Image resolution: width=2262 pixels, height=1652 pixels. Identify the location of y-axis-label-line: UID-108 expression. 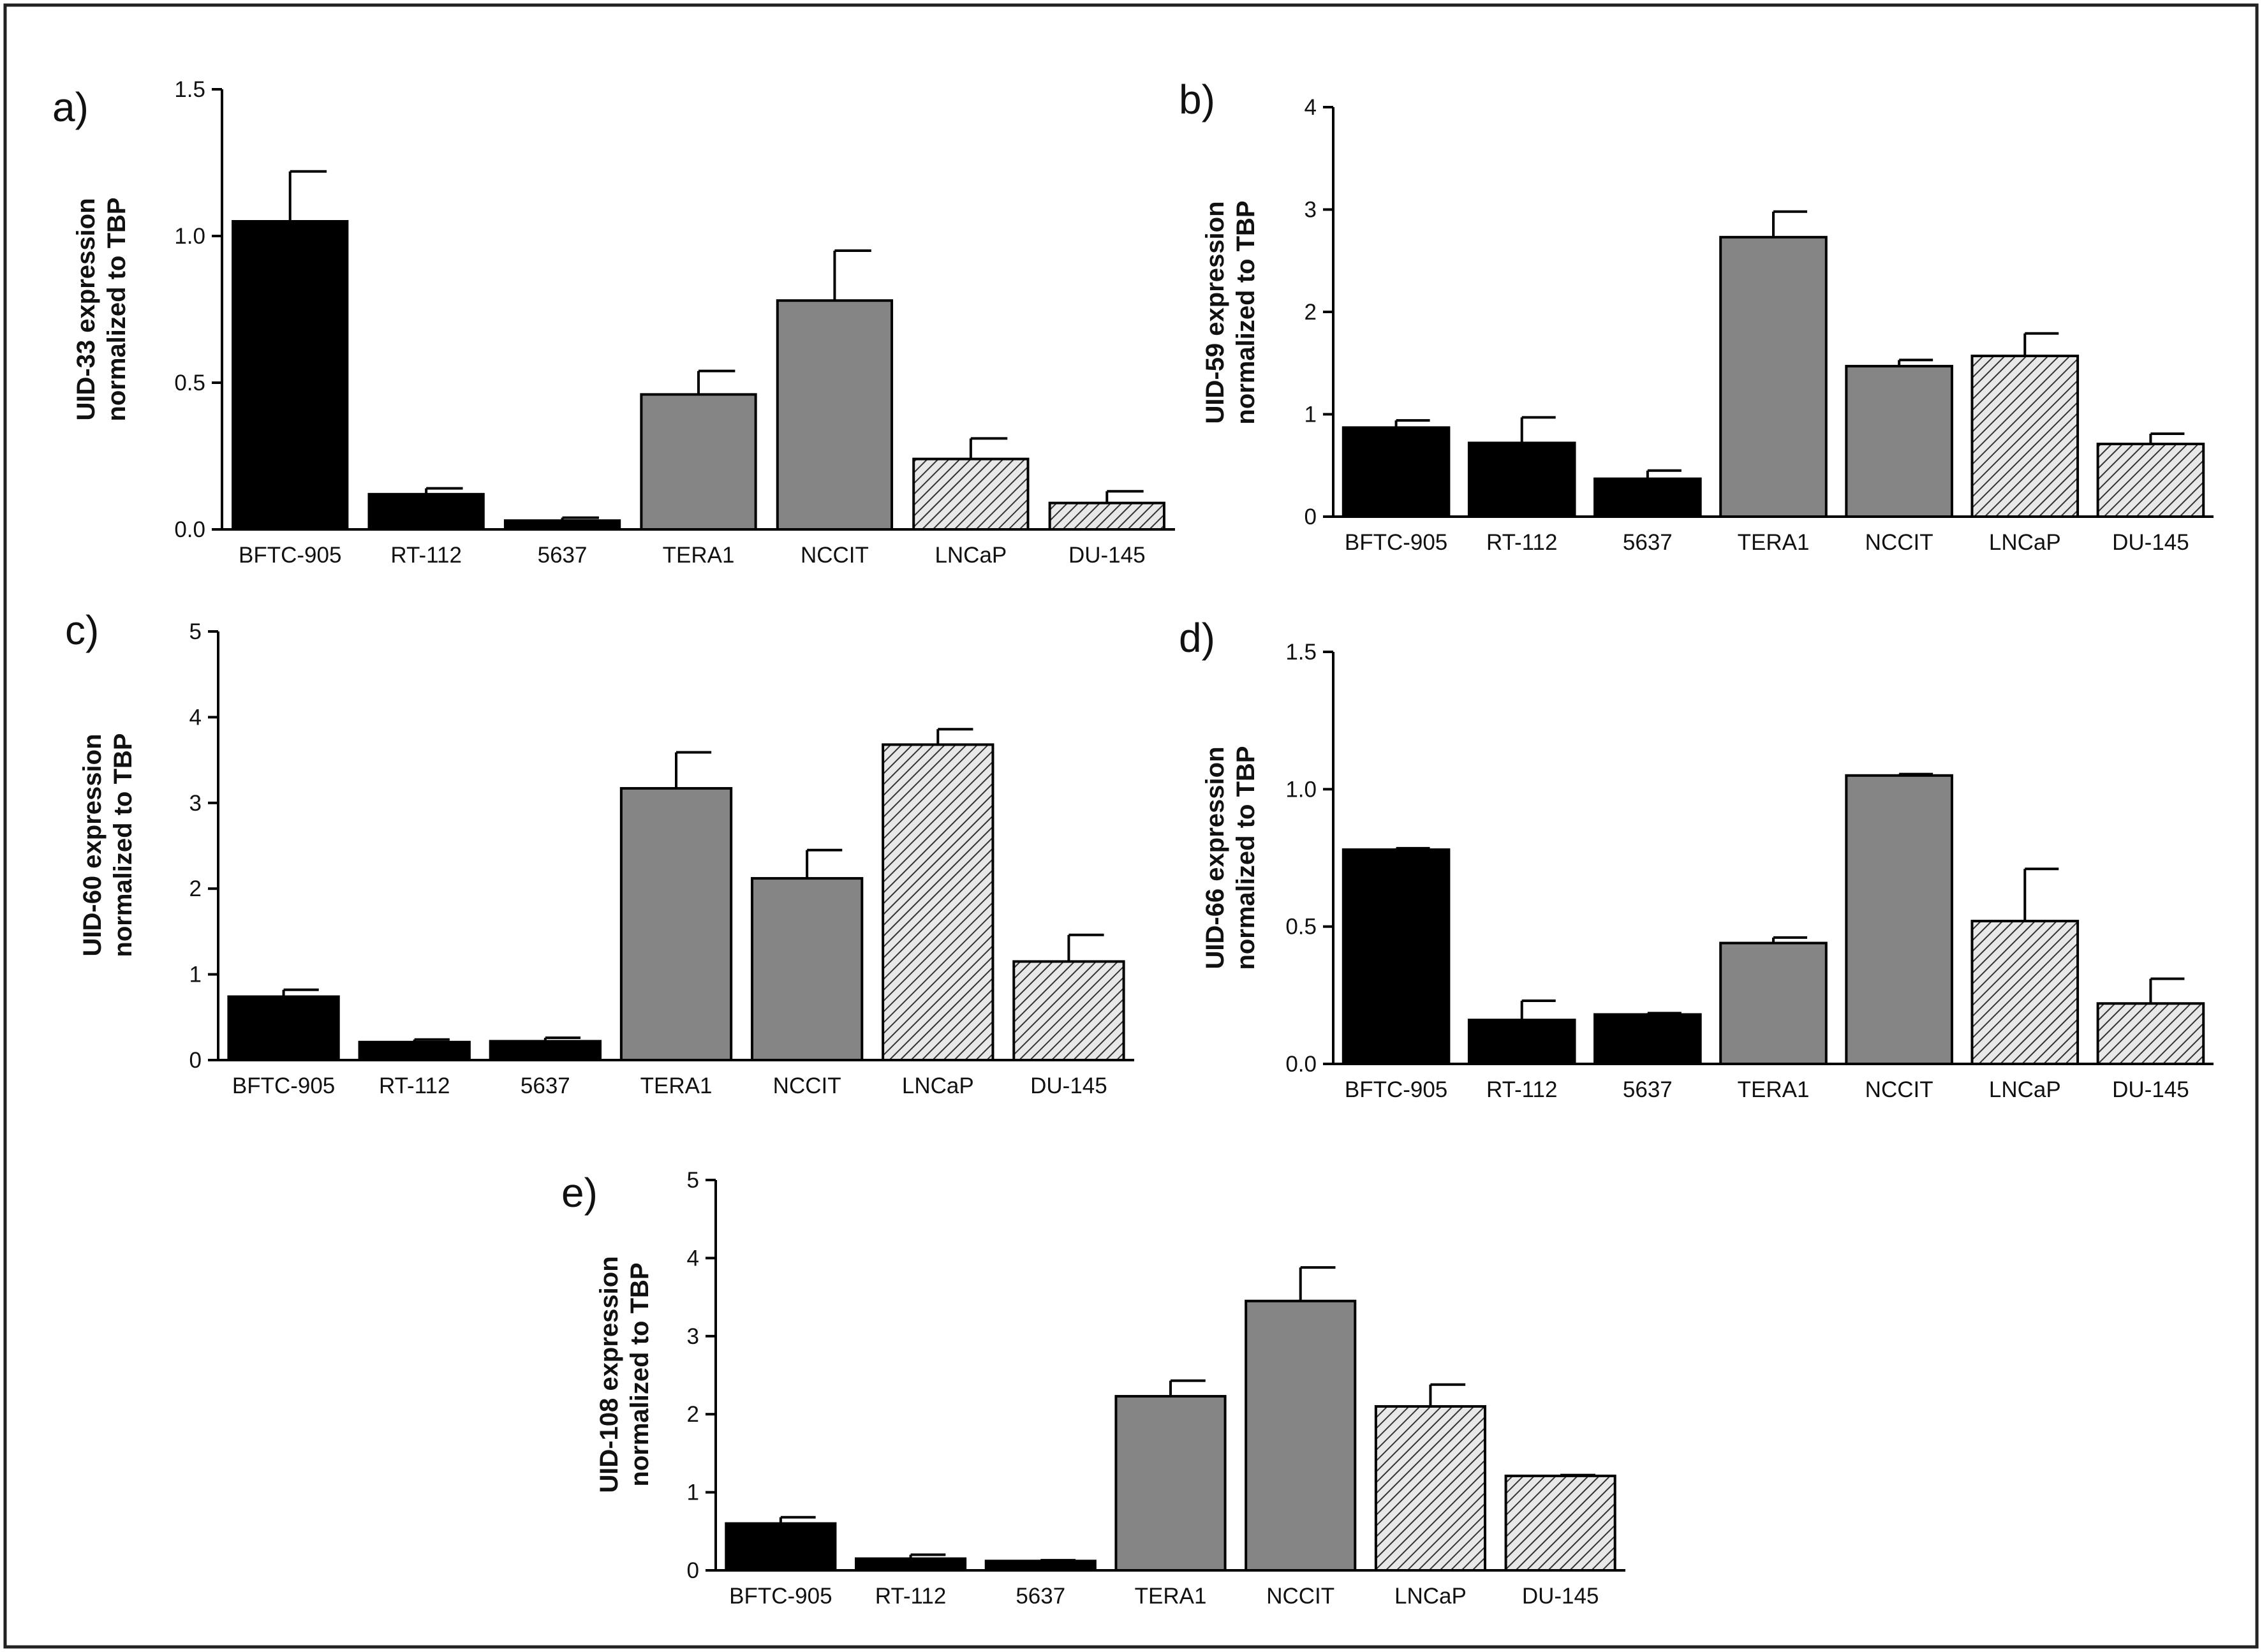
(609, 1374).